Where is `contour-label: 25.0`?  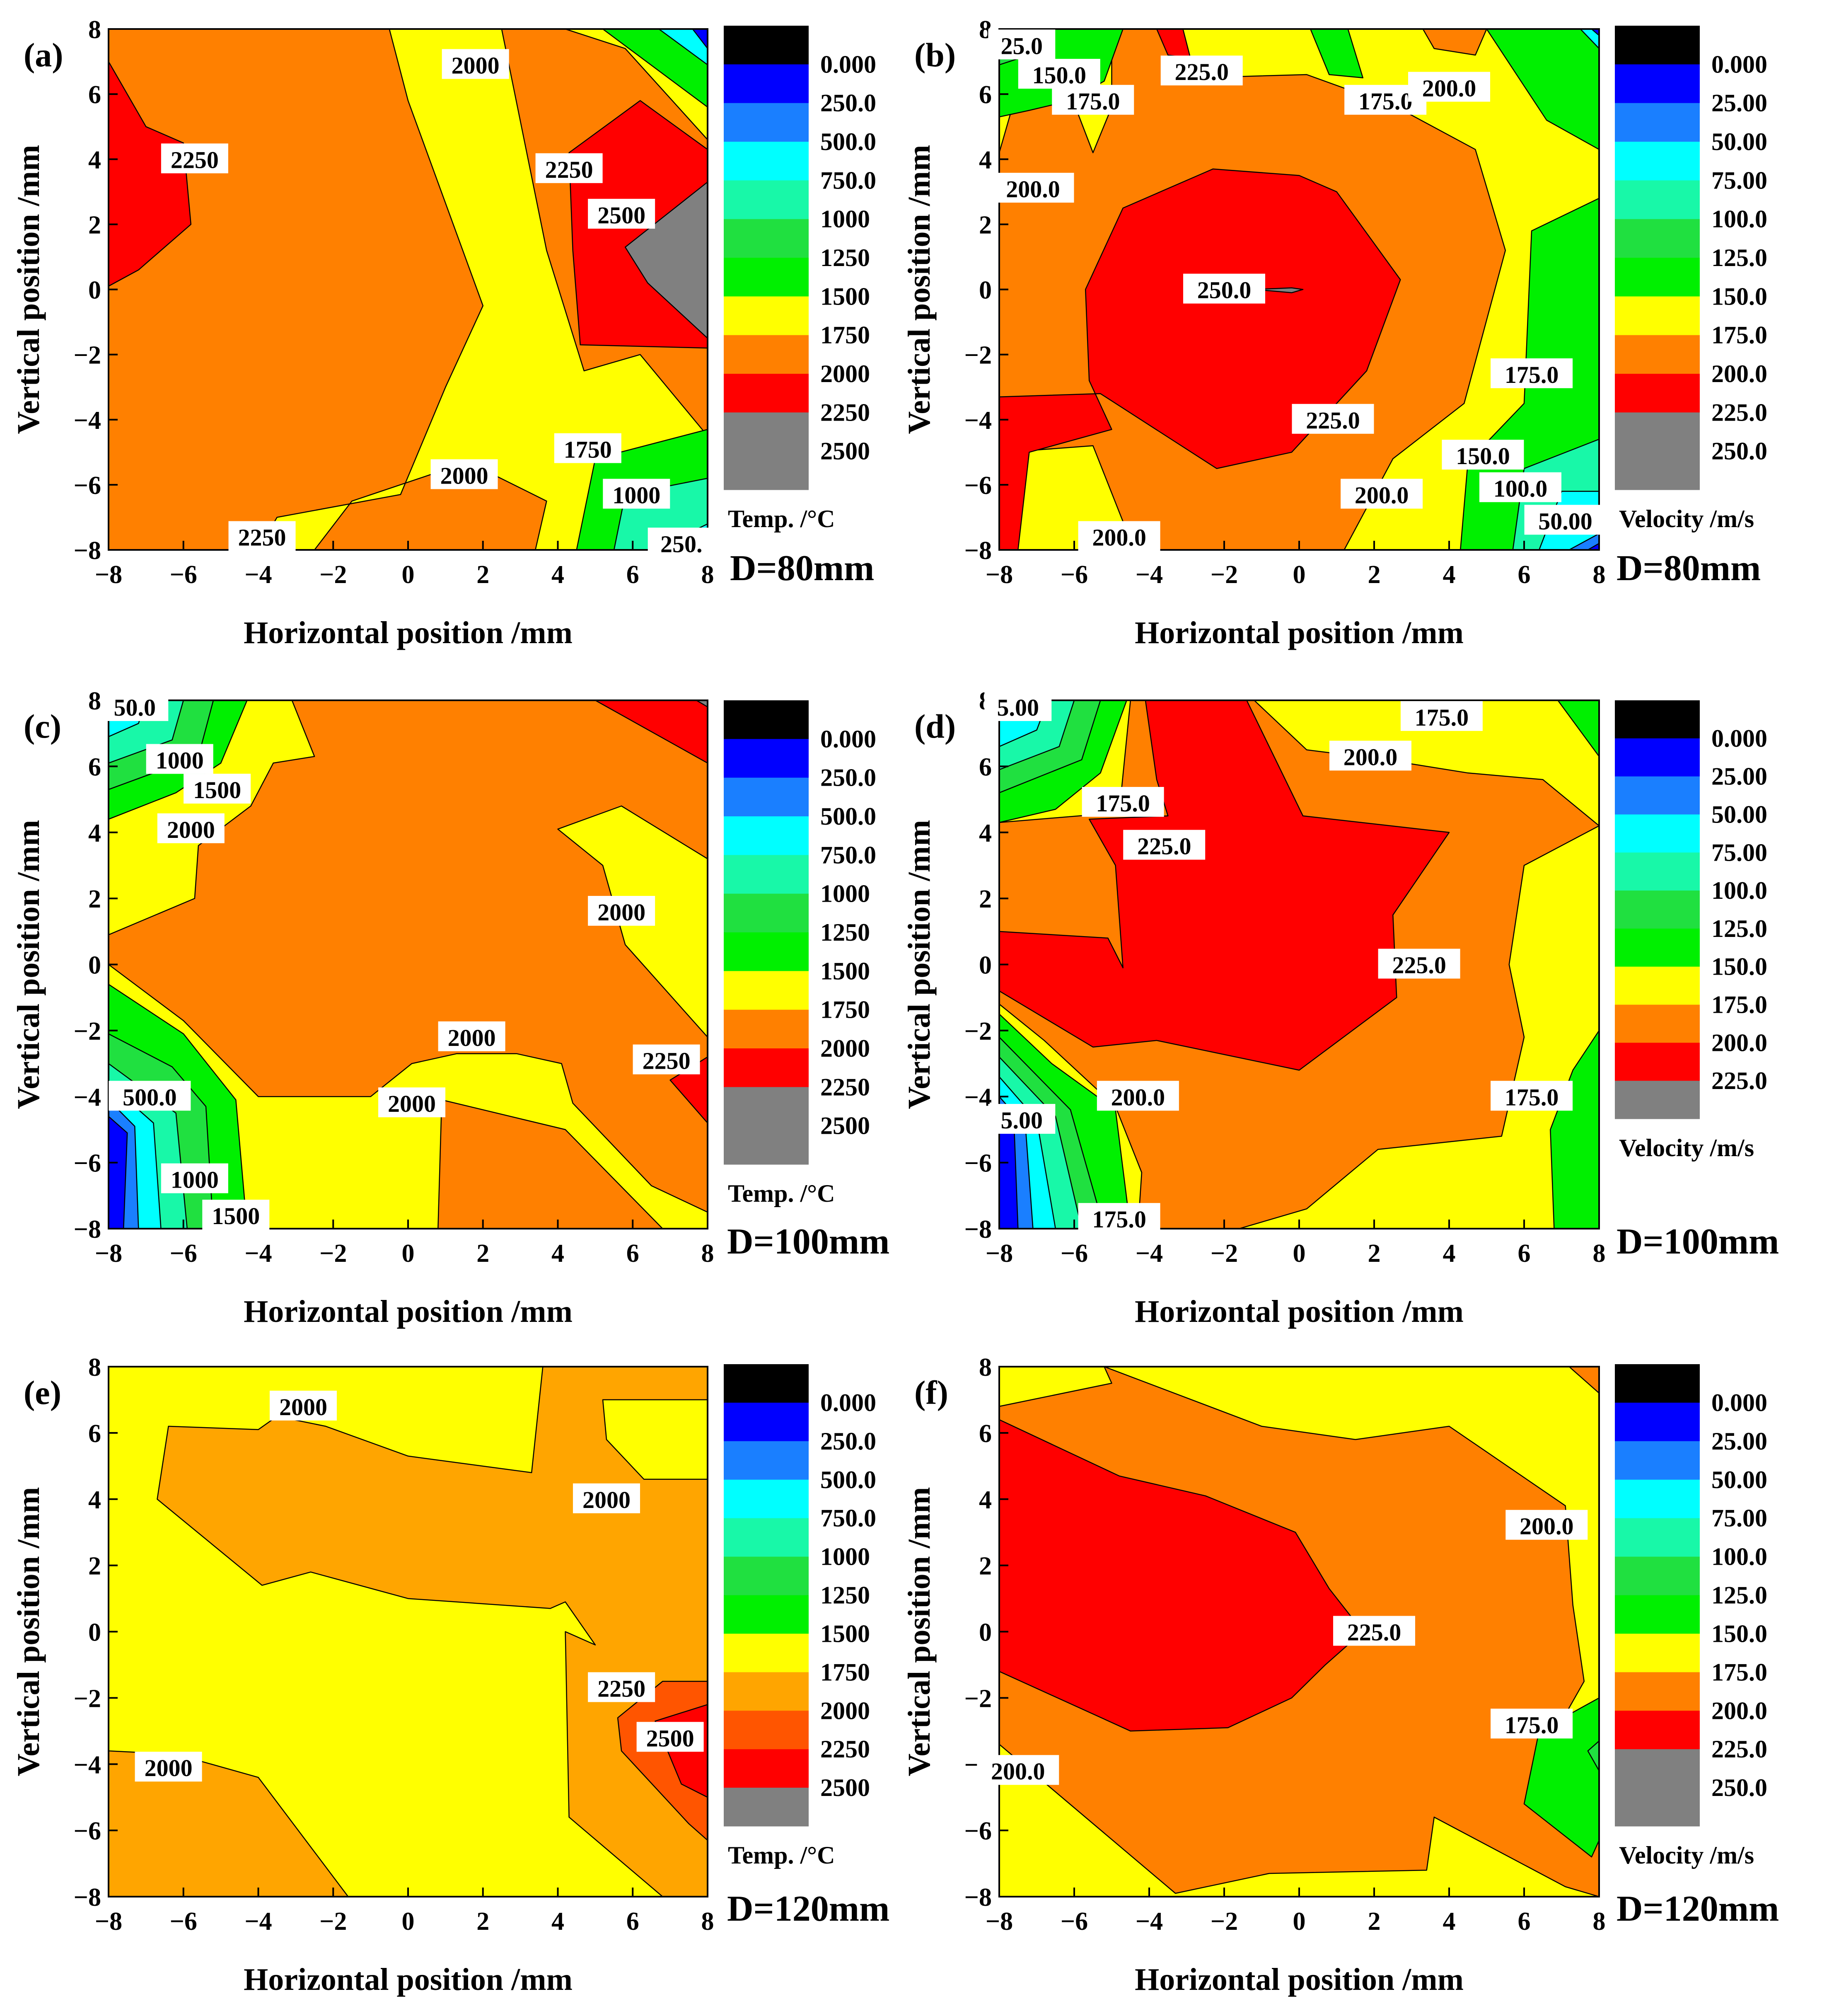 contour-label: 25.0 is located at coordinates (1022, 44).